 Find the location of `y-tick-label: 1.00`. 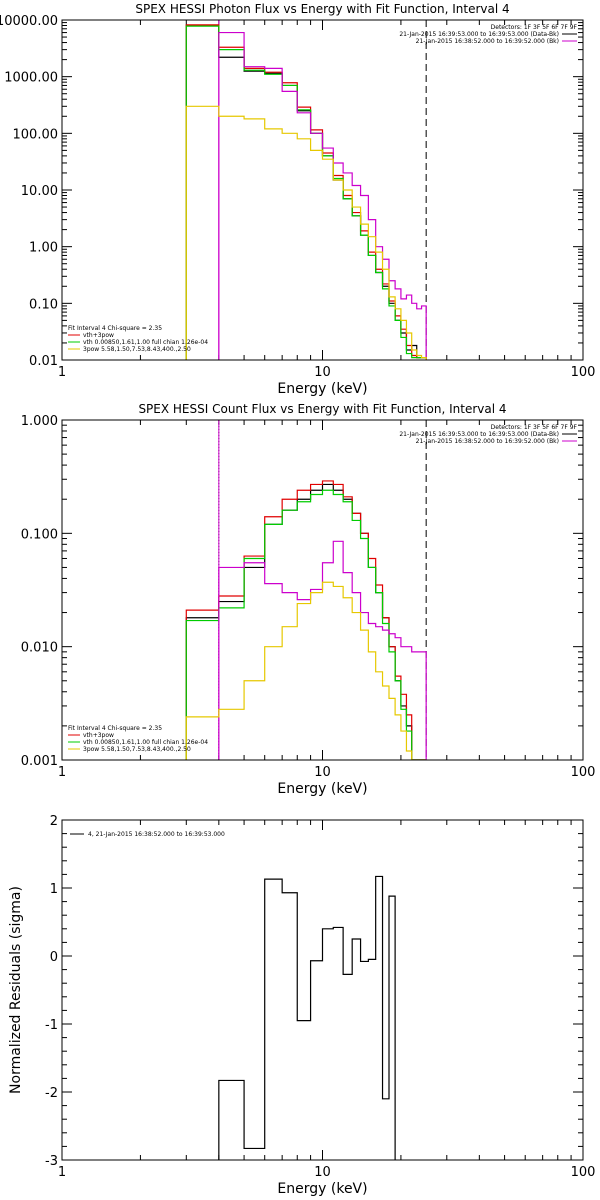

y-tick-label: 1.00 is located at coordinates (43, 248).